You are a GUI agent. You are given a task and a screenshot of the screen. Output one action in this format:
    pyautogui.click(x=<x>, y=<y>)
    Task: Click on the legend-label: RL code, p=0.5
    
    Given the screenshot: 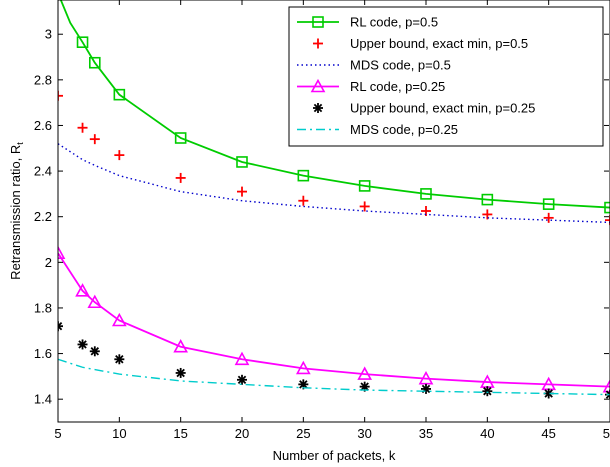 What is the action you would take?
    pyautogui.click(x=394, y=22)
    